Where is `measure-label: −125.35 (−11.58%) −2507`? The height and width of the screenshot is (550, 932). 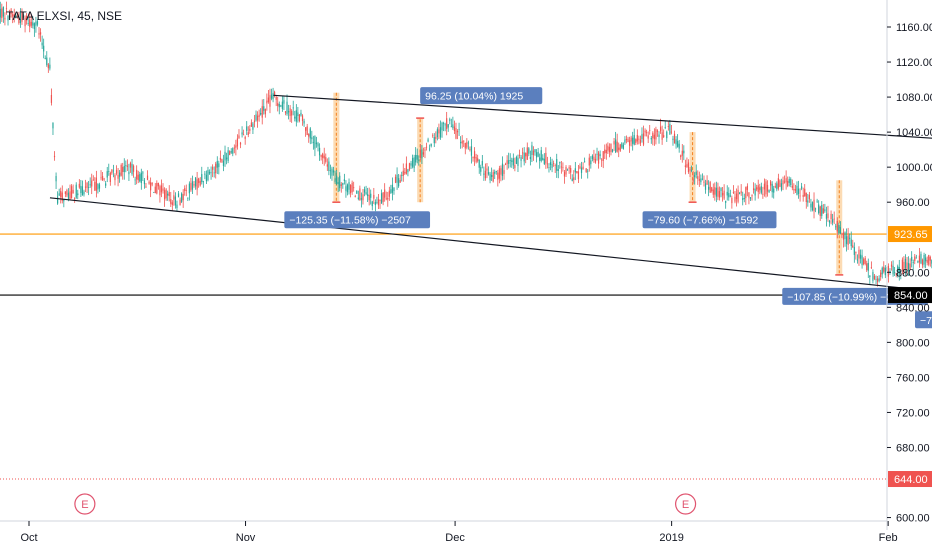 measure-label: −125.35 (−11.58%) −2507 is located at coordinates (357, 220).